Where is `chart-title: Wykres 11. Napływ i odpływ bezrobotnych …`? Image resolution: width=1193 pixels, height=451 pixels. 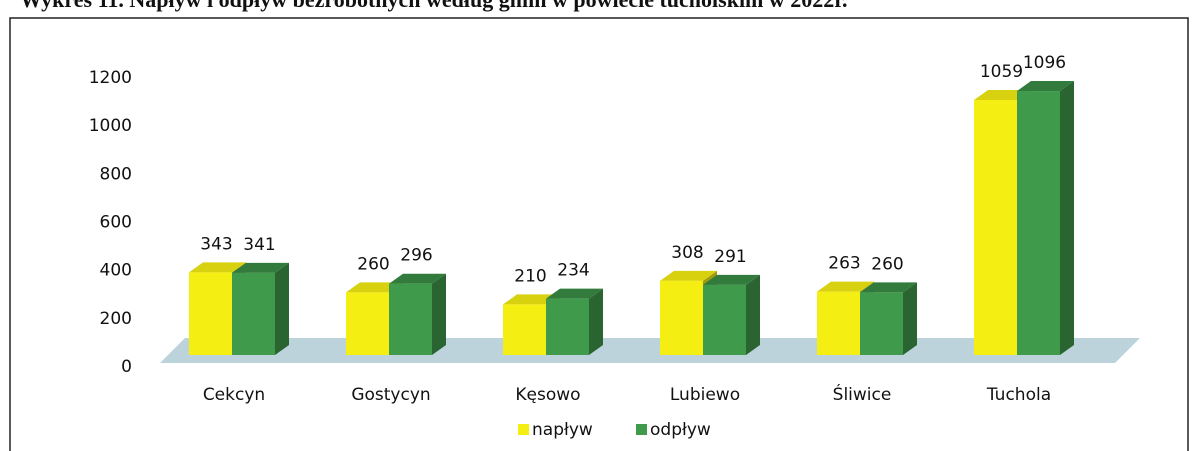 chart-title: Wykres 11. Napływ i odpływ bezrobotnych … is located at coordinates (434, 6).